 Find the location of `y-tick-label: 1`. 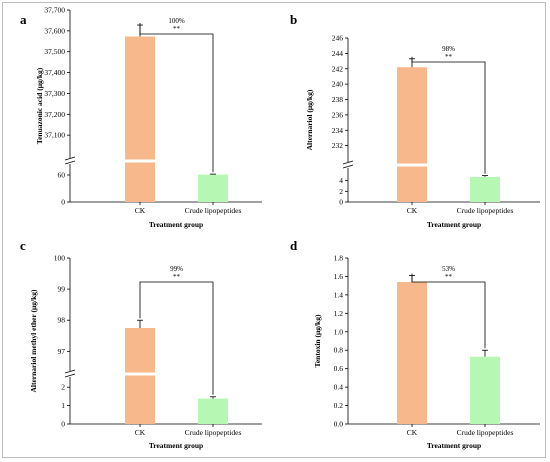

y-tick-label: 1 is located at coordinates (63, 405).